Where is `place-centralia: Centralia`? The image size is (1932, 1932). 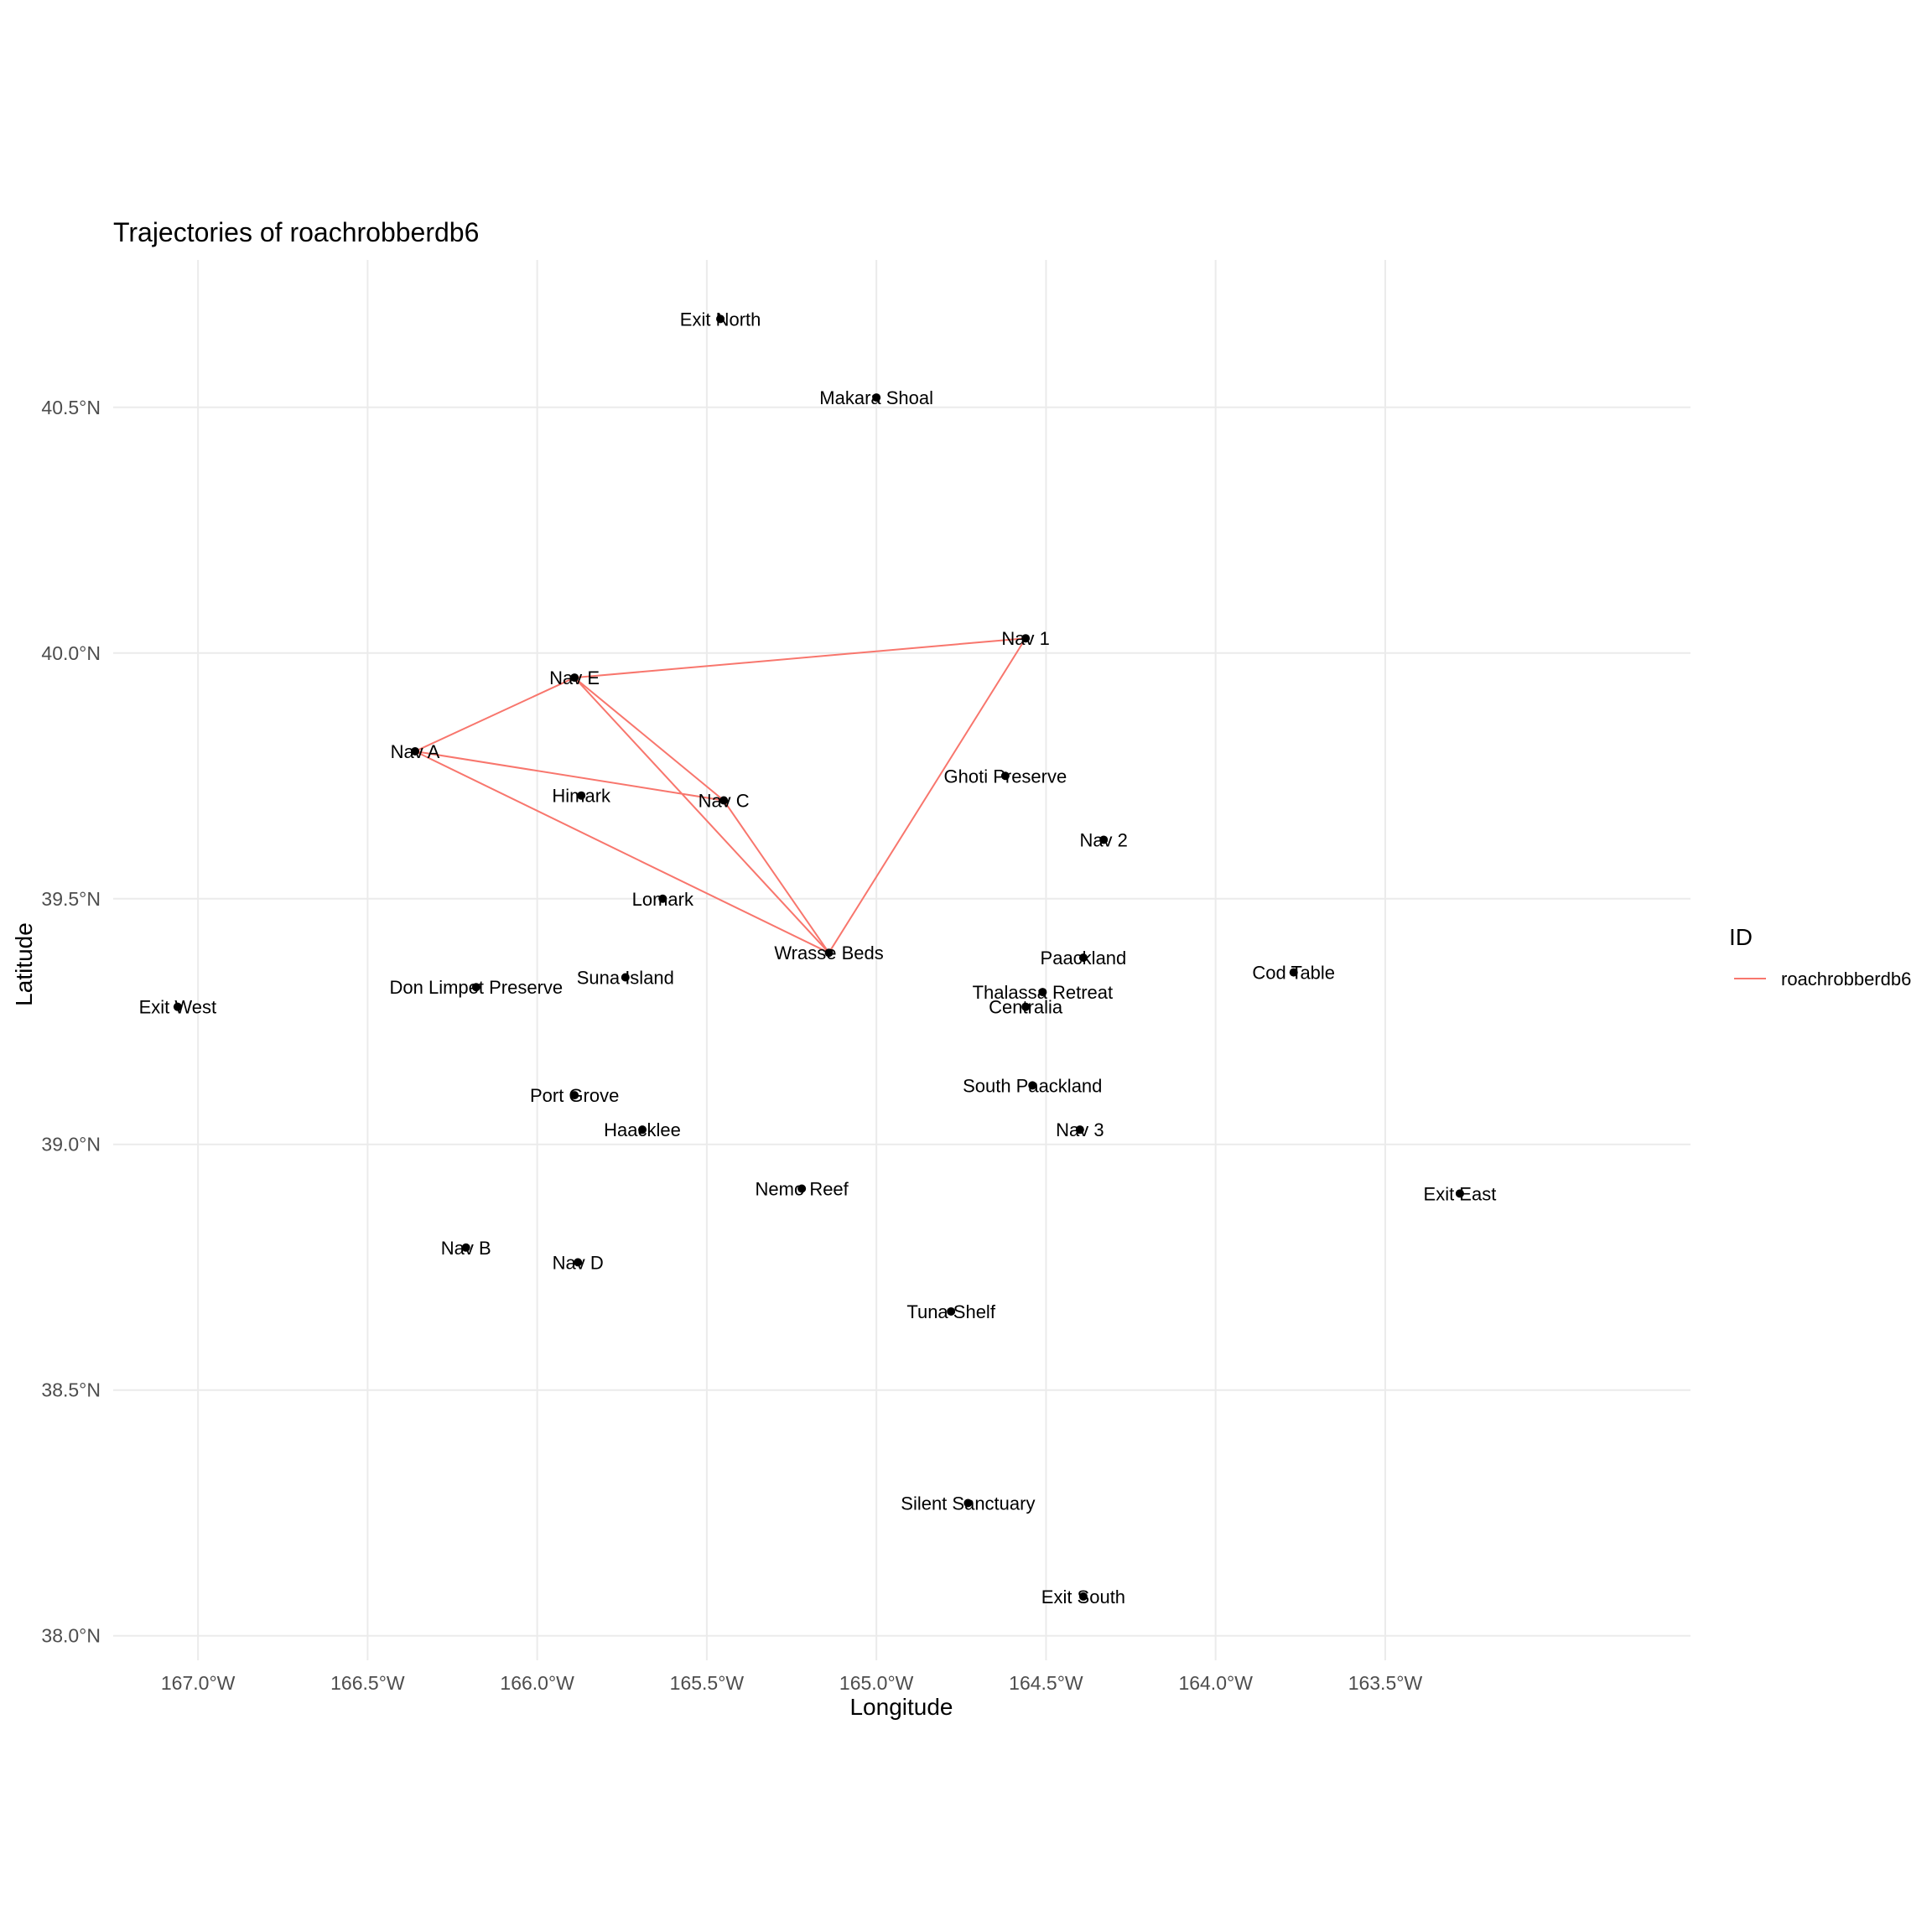 place-centralia: Centralia is located at coordinates (1026, 1007).